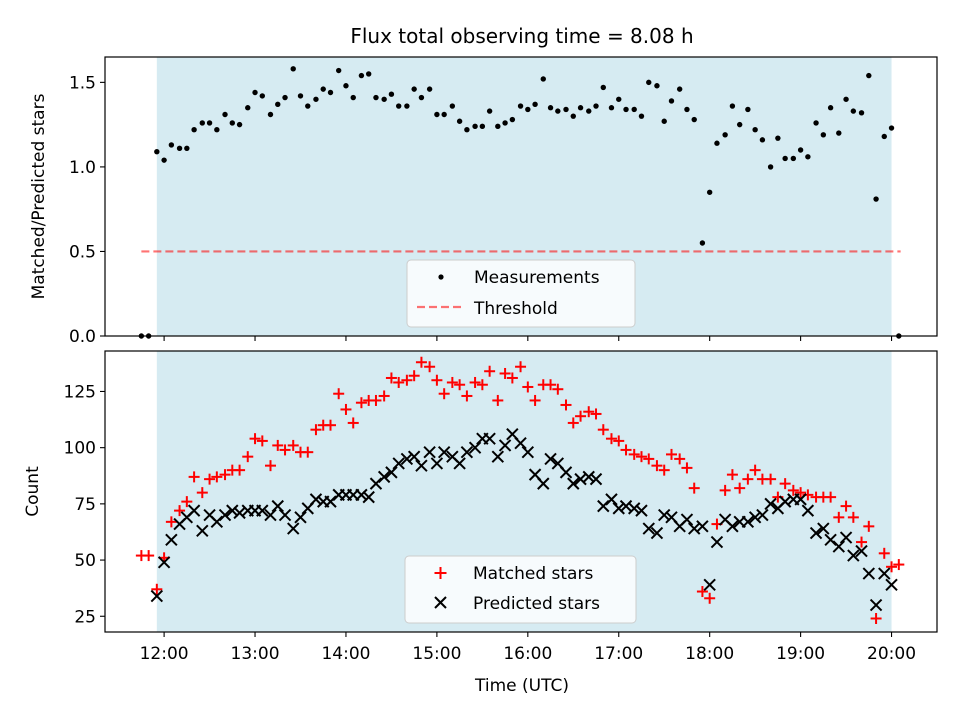 The width and height of the screenshot is (960, 724). Describe the element at coordinates (515, 309) in the screenshot. I see `legend-label-threshold: Threshold` at that location.